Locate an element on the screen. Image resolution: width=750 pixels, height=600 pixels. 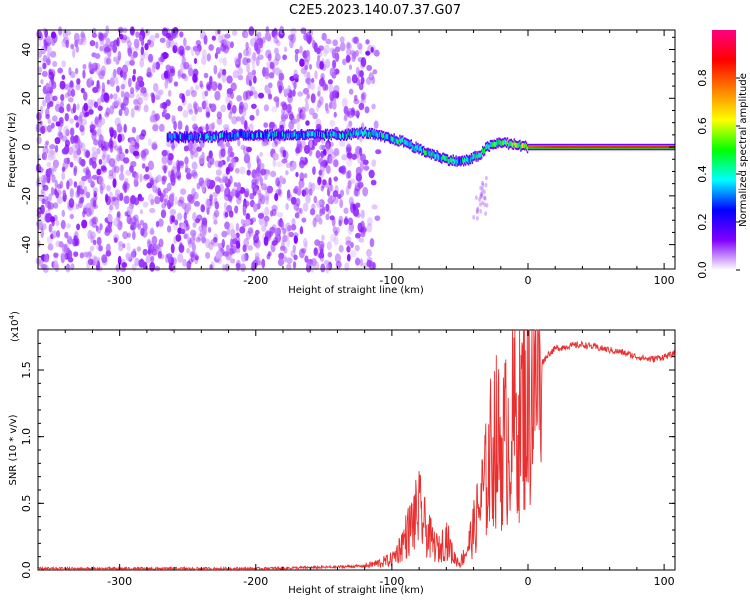
x-tick-label: -100 is located at coordinates (391, 280).